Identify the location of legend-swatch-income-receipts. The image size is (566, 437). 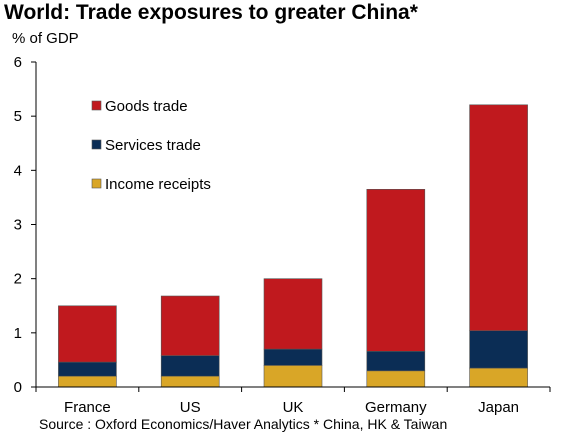
(96, 183).